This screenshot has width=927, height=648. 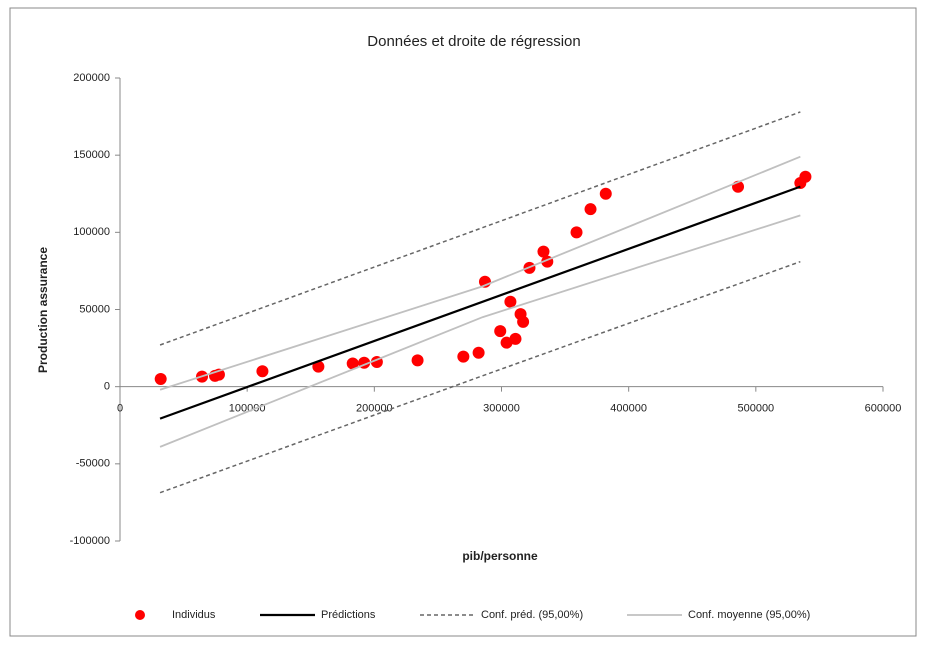 What do you see at coordinates (93, 464) in the screenshot?
I see `y-tick-label: -50000` at bounding box center [93, 464].